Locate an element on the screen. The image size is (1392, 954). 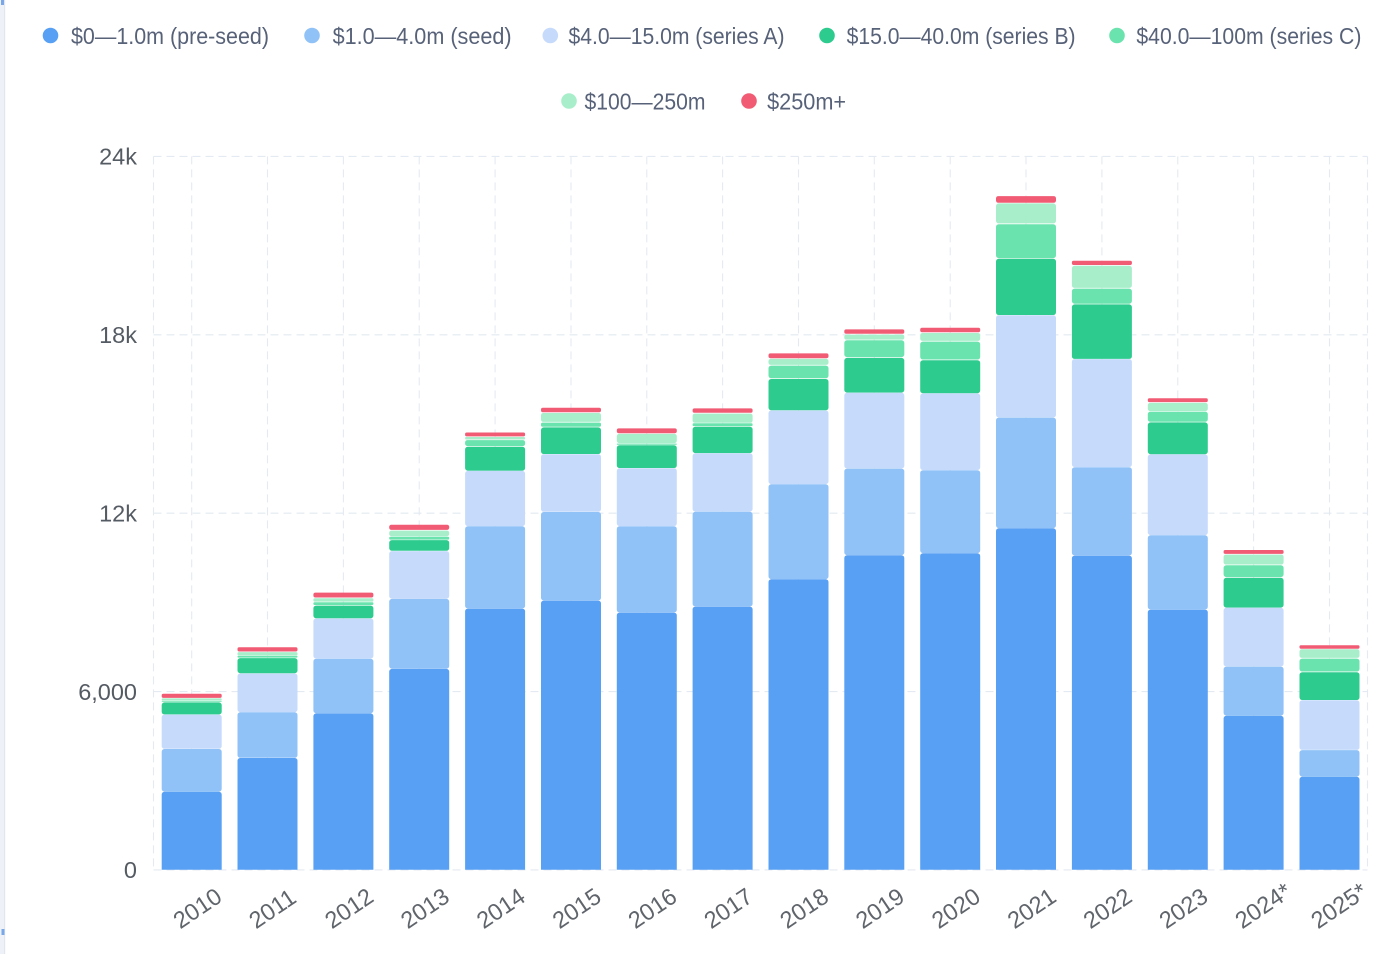
svg-text: $100—250m is located at coordinates (645, 101).